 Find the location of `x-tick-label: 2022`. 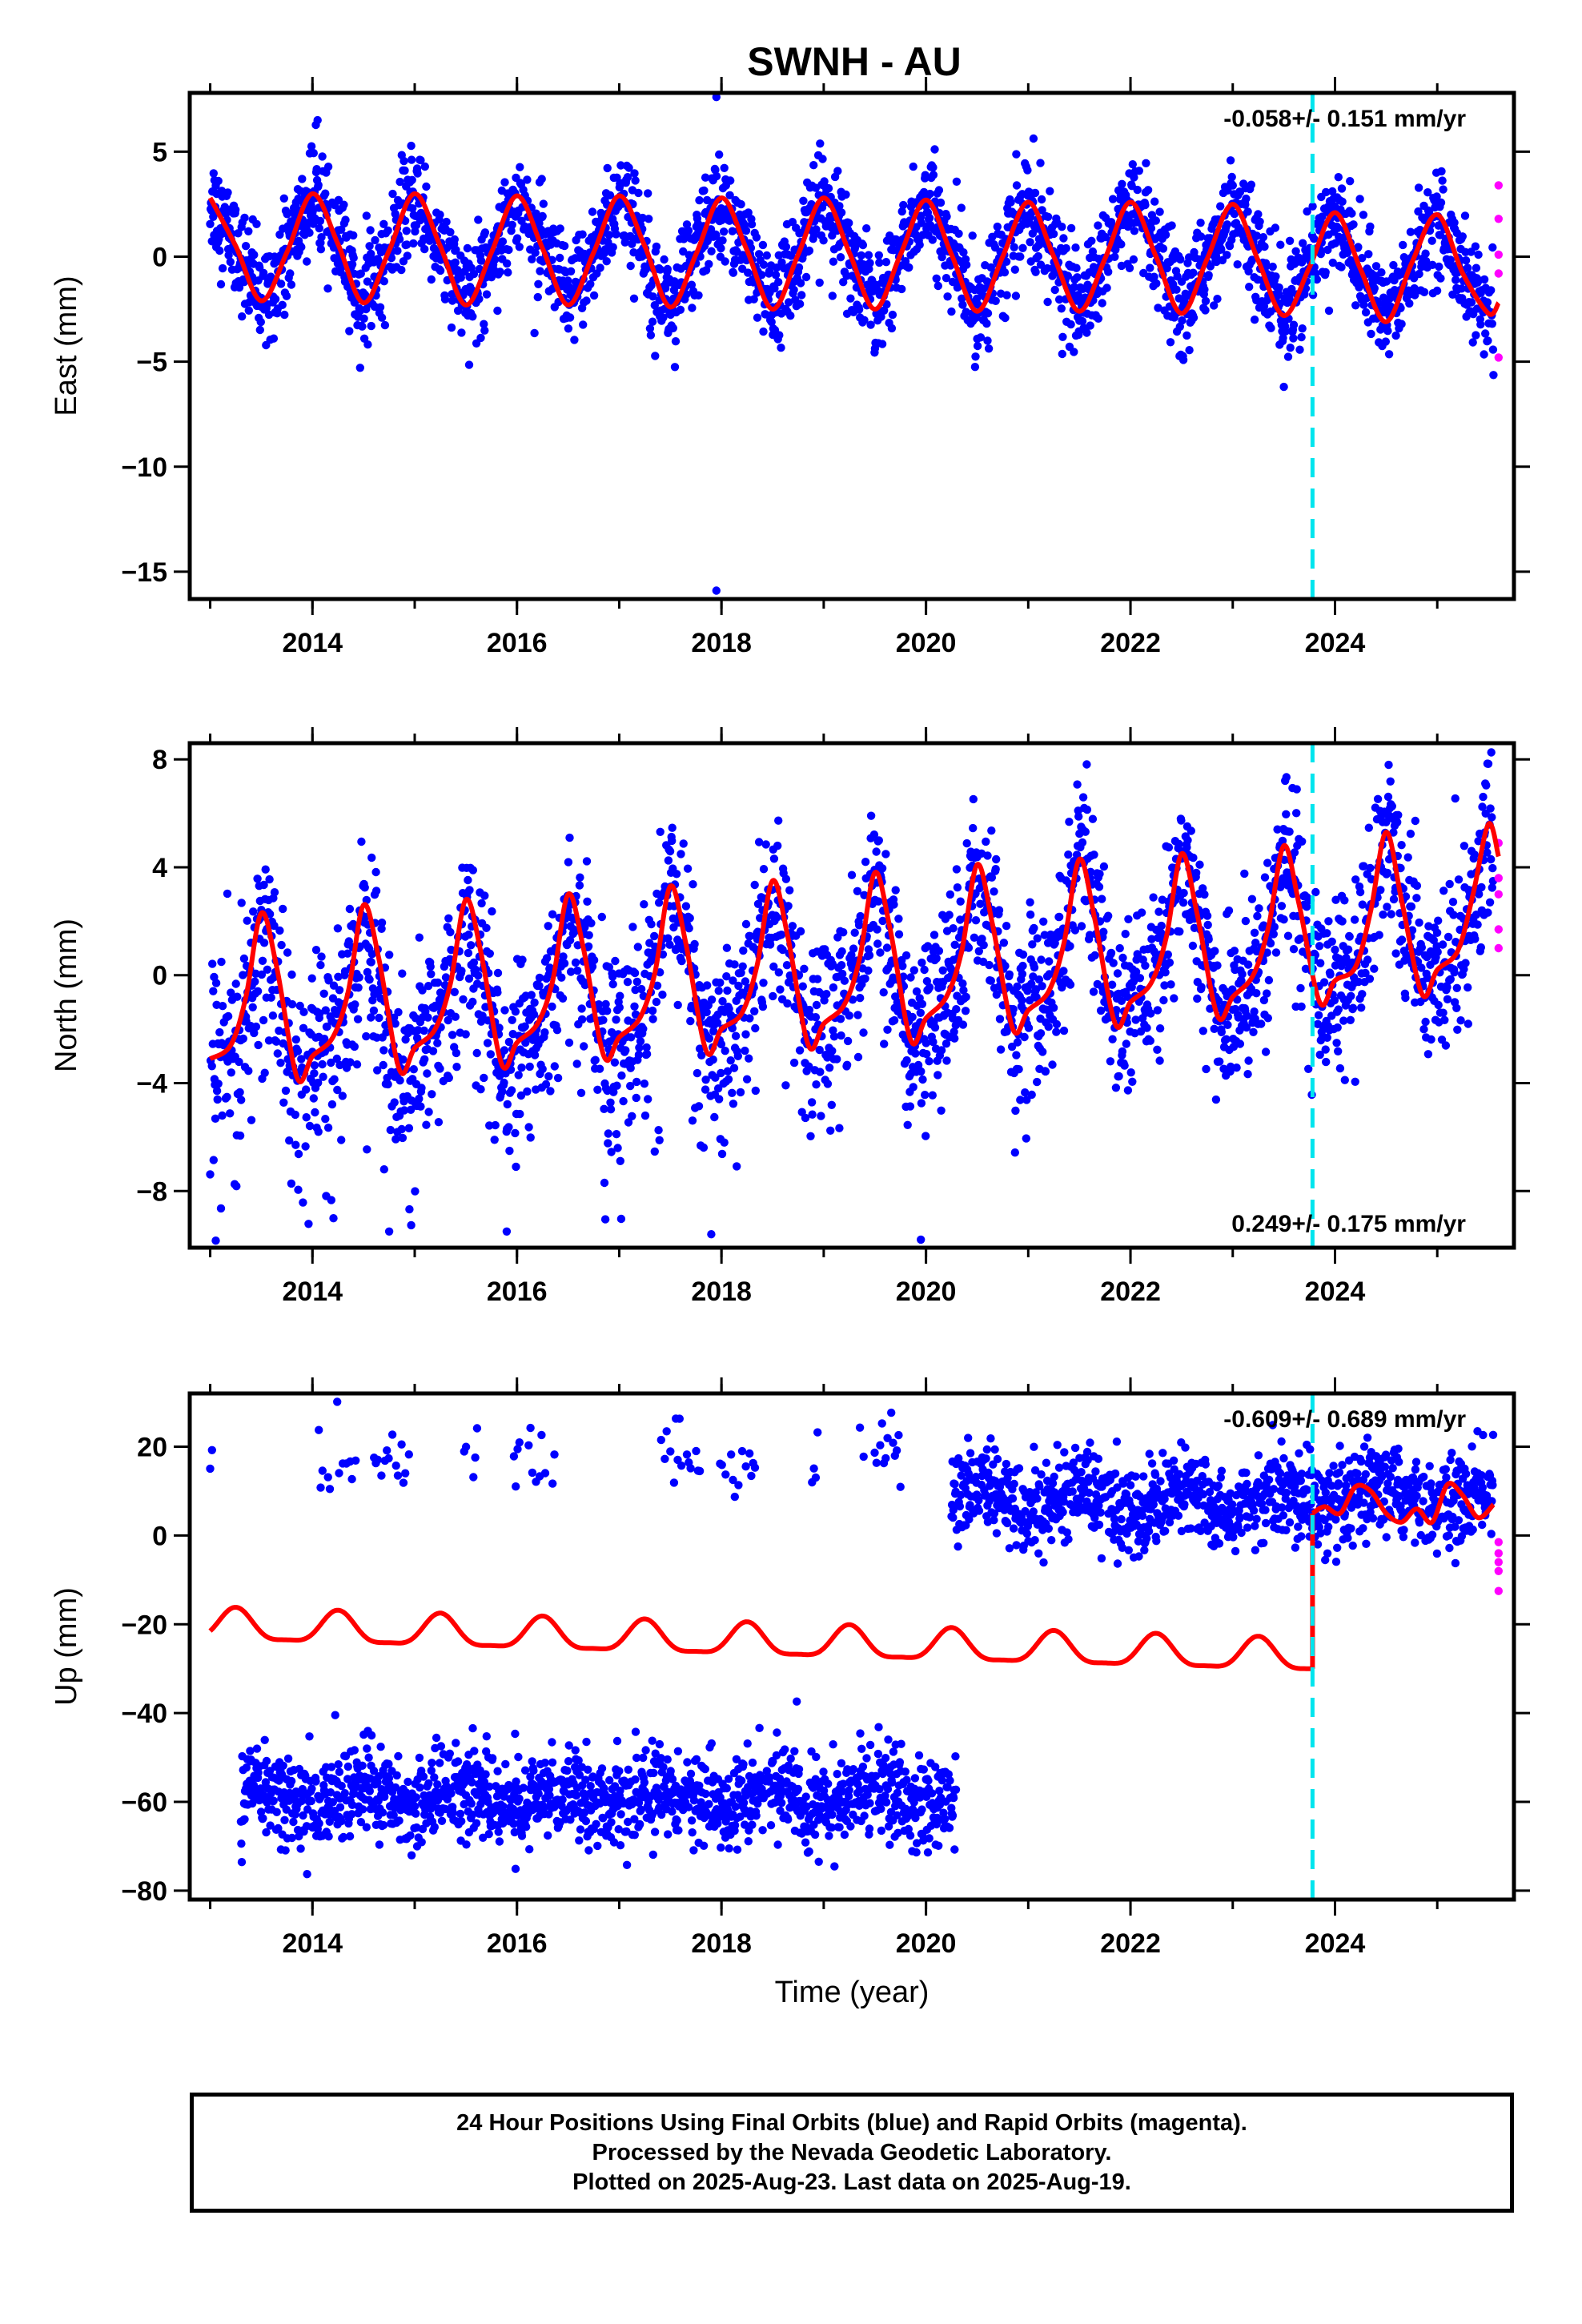

x-tick-label: 2022 is located at coordinates (1130, 643).